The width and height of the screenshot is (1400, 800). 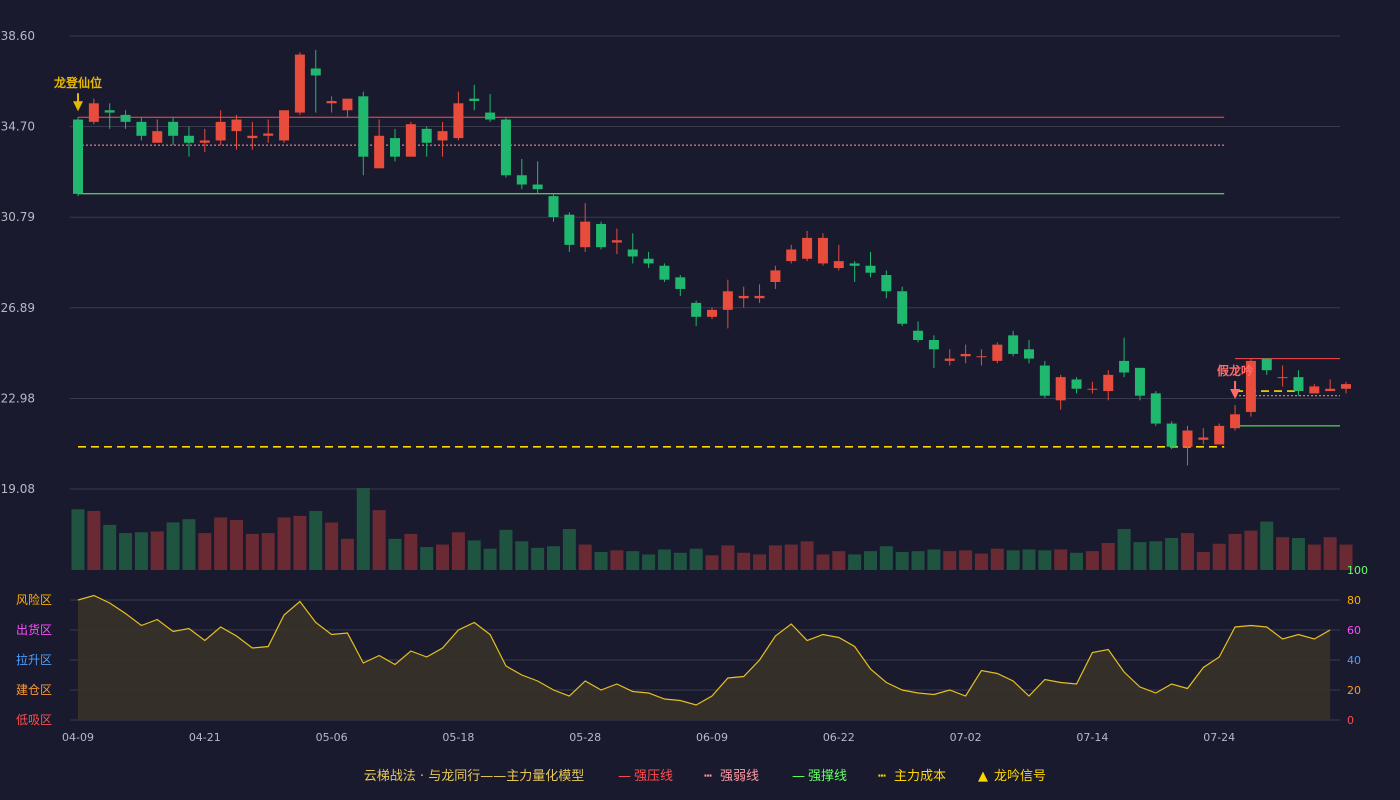 What do you see at coordinates (827, 776) in the screenshot?
I see `legend-label: 强撑线` at bounding box center [827, 776].